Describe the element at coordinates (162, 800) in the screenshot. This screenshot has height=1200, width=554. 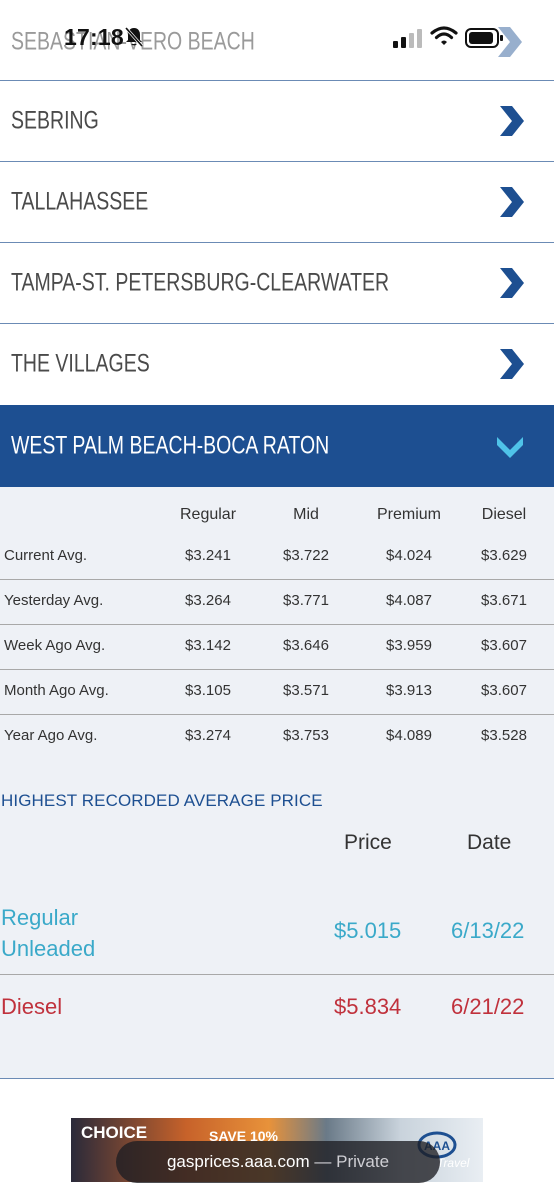
I see `highest-price-title: HIGHEST RECORDED AVERAGE PRICE` at that location.